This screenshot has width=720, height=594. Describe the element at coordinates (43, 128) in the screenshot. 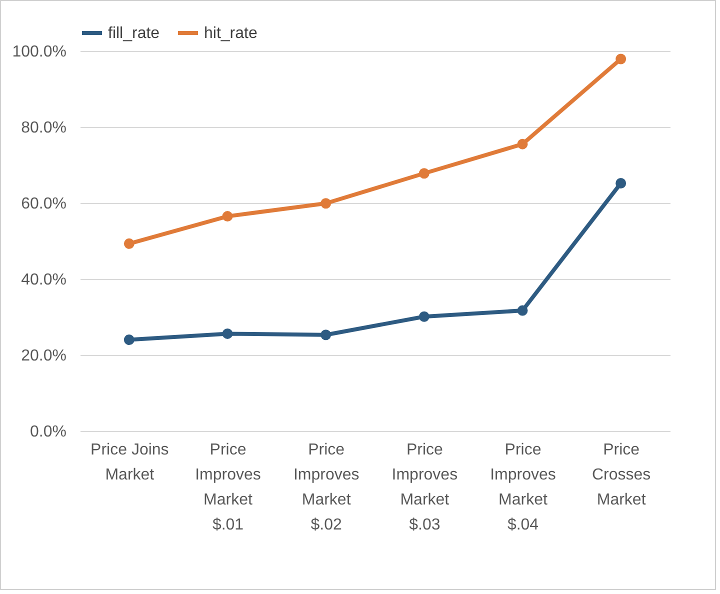

I see `y-tick-label: 80.0%` at that location.